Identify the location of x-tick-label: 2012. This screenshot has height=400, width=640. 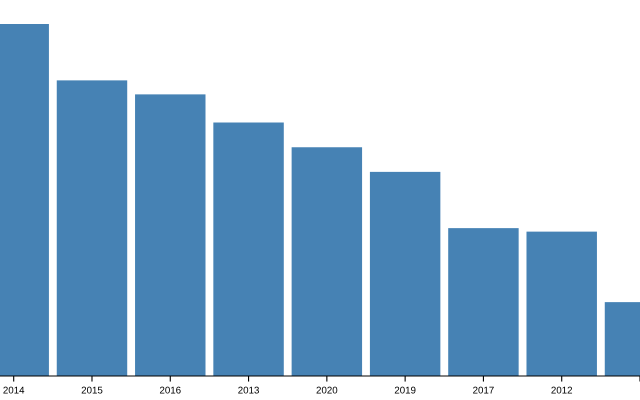
(561, 390).